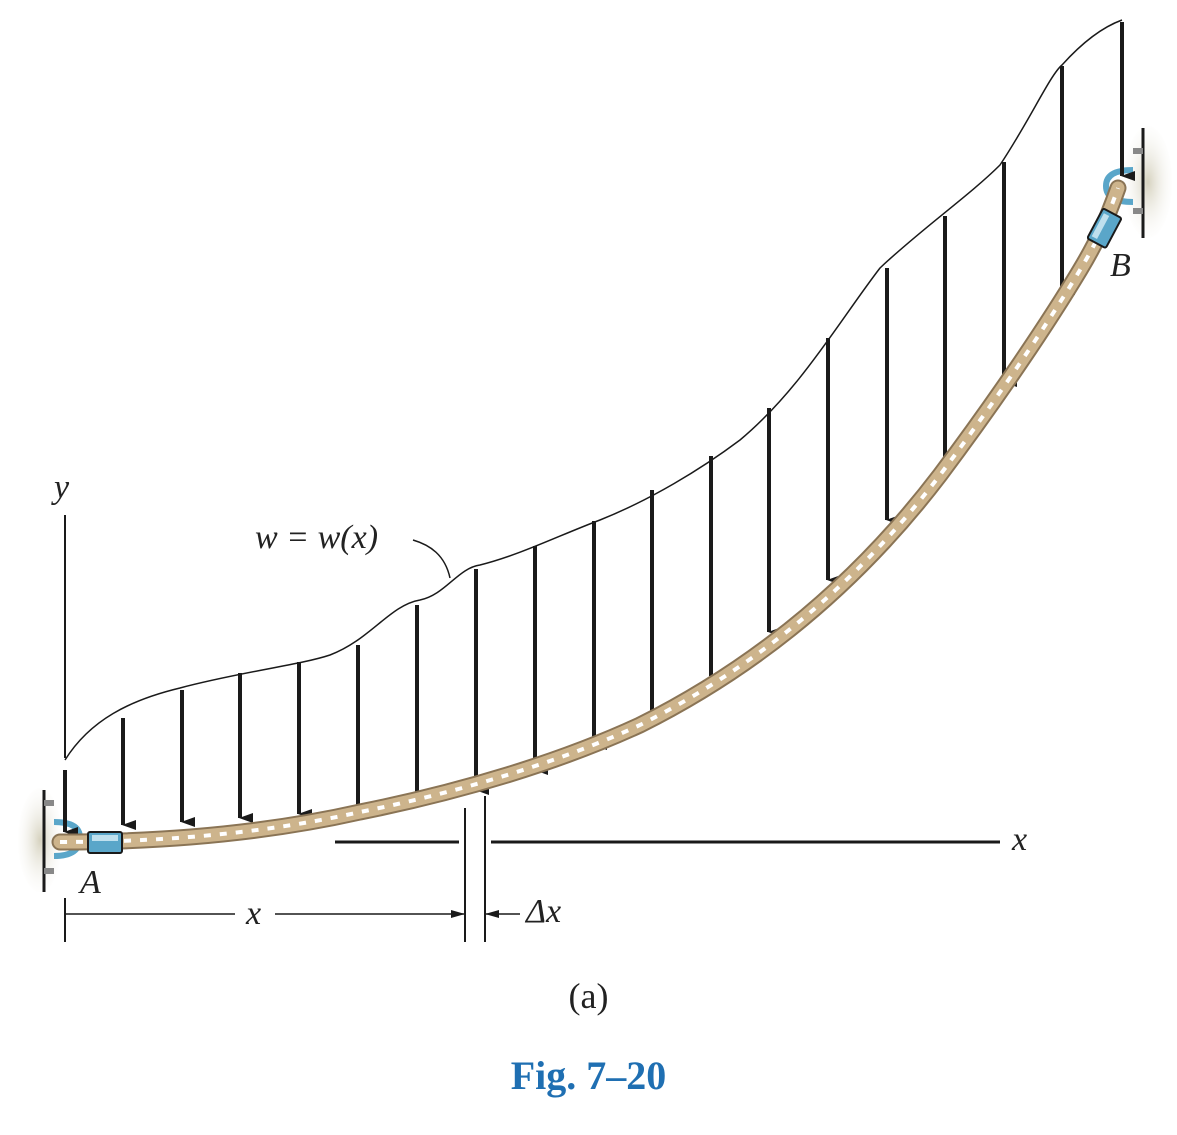  Describe the element at coordinates (105, 842) in the screenshot. I see `sleeve-a` at that location.